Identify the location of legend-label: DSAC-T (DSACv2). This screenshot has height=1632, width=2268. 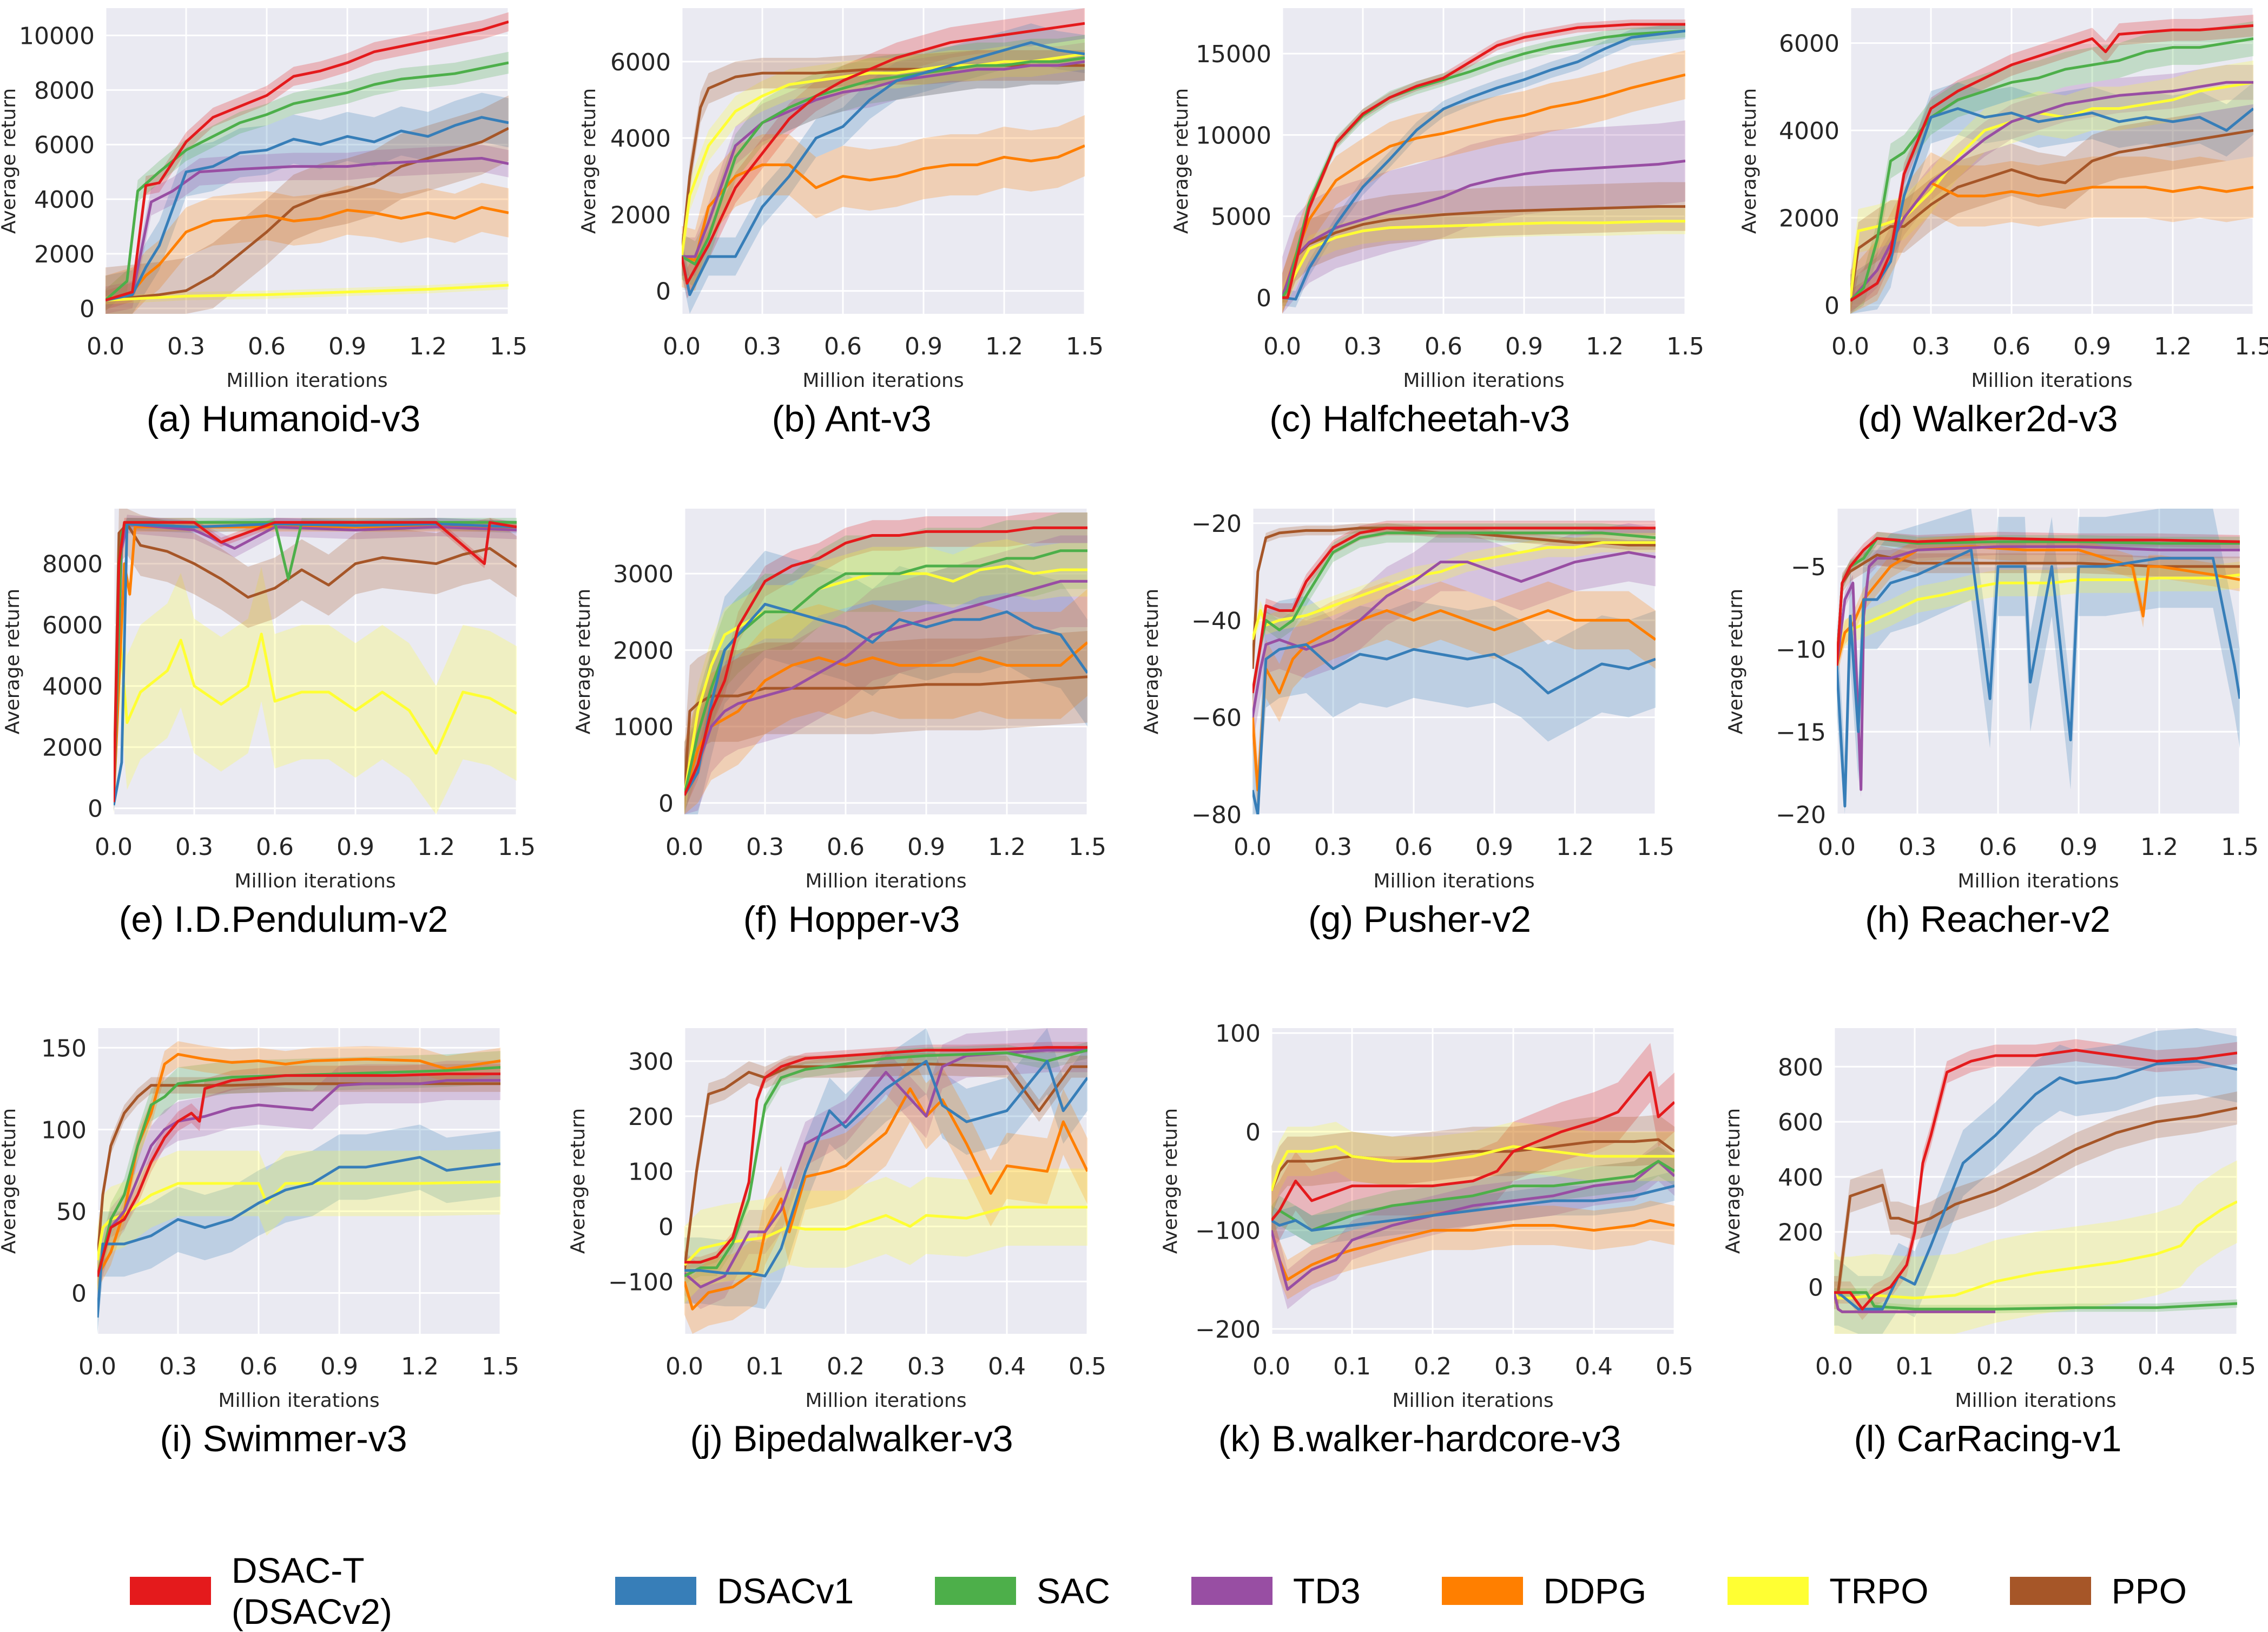
(311, 1590).